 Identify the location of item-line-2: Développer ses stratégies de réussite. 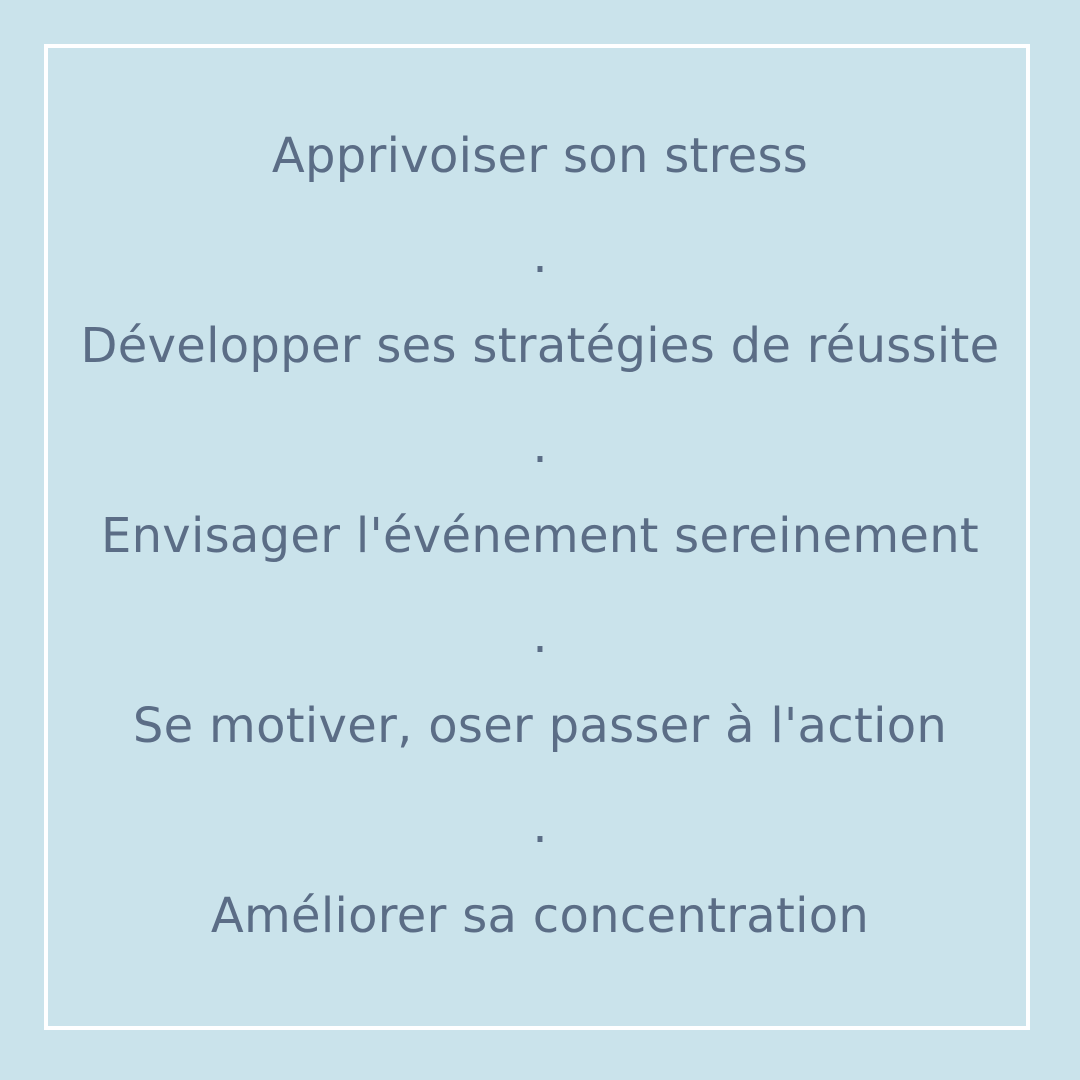
(540, 346).